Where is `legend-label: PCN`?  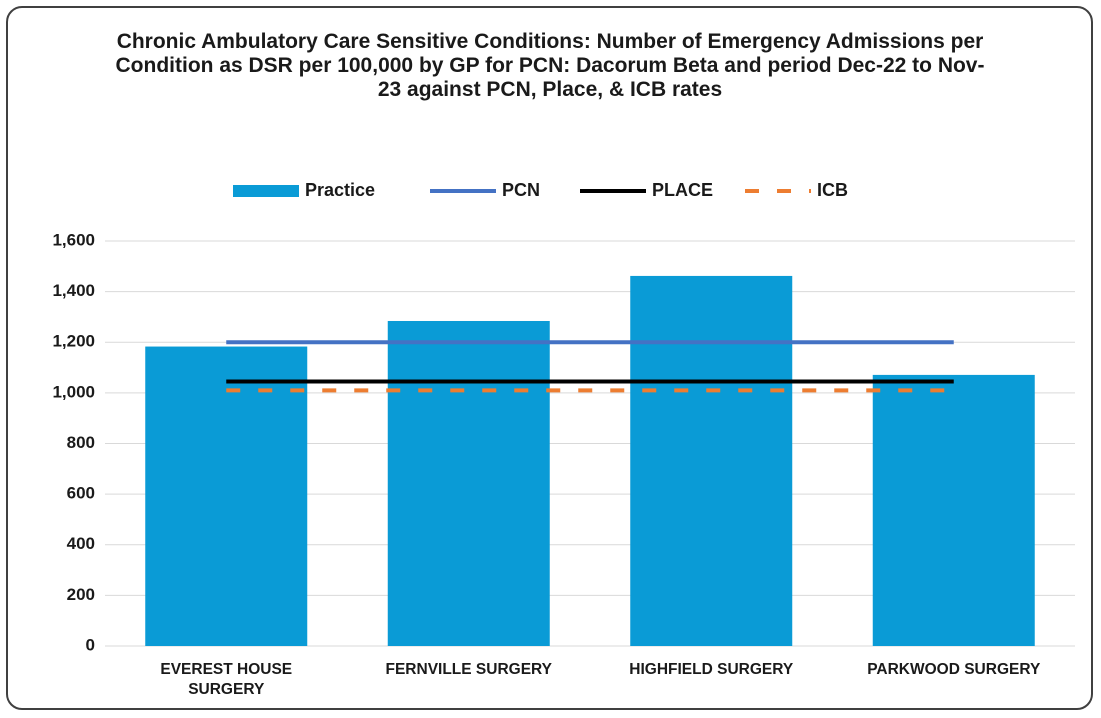 legend-label: PCN is located at coordinates (521, 190).